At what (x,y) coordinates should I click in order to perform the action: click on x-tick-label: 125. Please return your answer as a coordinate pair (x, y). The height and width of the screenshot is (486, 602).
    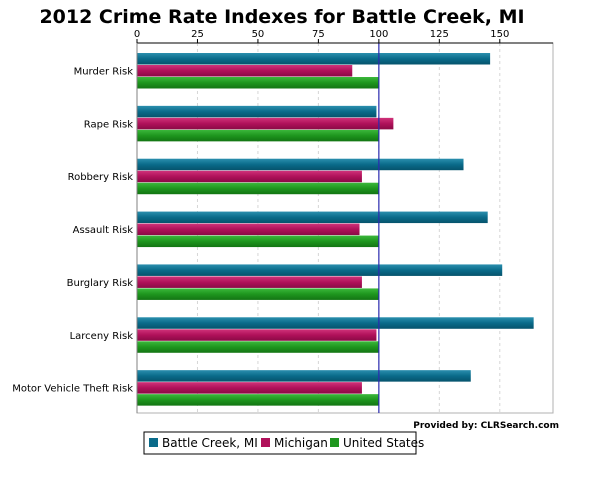
    Looking at the image, I should click on (439, 34).